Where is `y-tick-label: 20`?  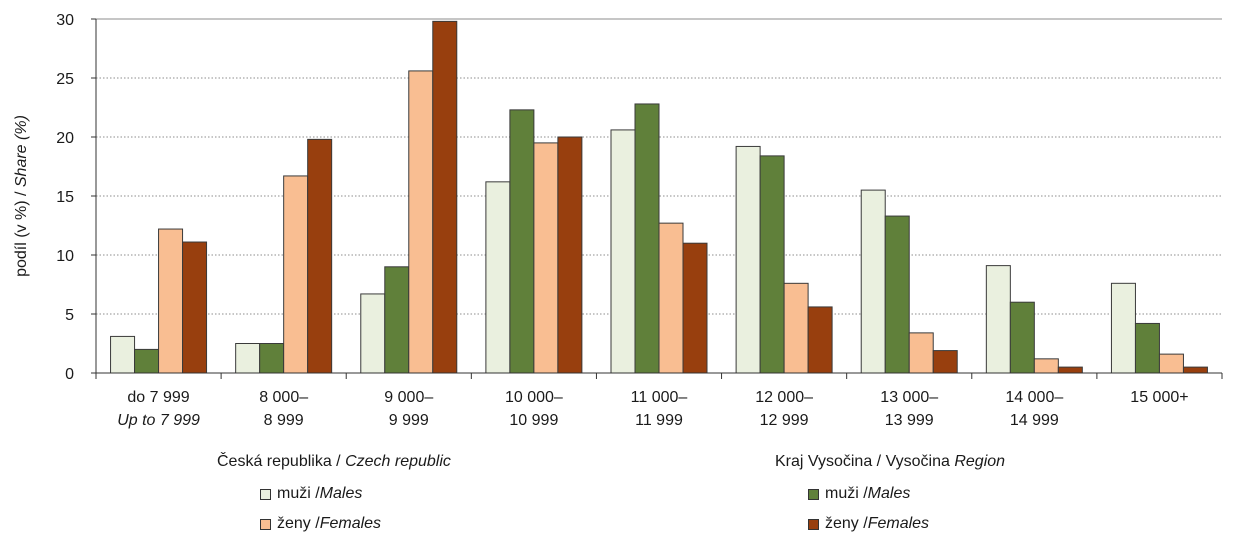 y-tick-label: 20 is located at coordinates (65, 138).